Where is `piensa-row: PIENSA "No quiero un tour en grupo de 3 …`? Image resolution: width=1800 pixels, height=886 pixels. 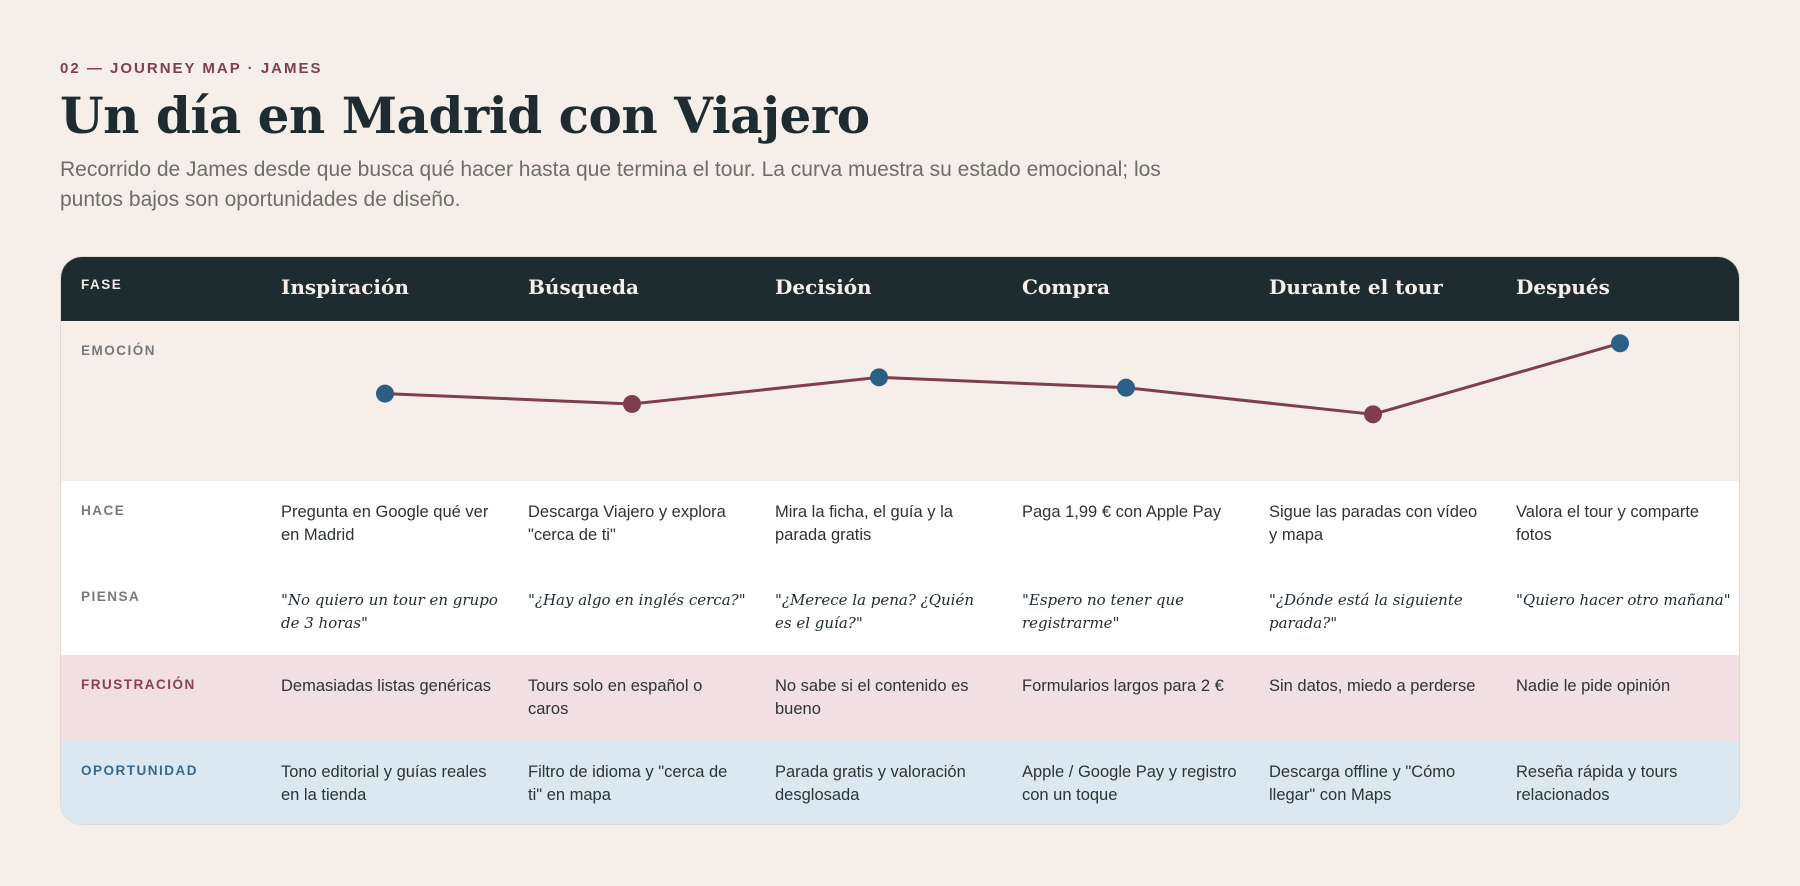 piensa-row: PIENSA "No quiero un tour en grupo de 3 … is located at coordinates (900, 611).